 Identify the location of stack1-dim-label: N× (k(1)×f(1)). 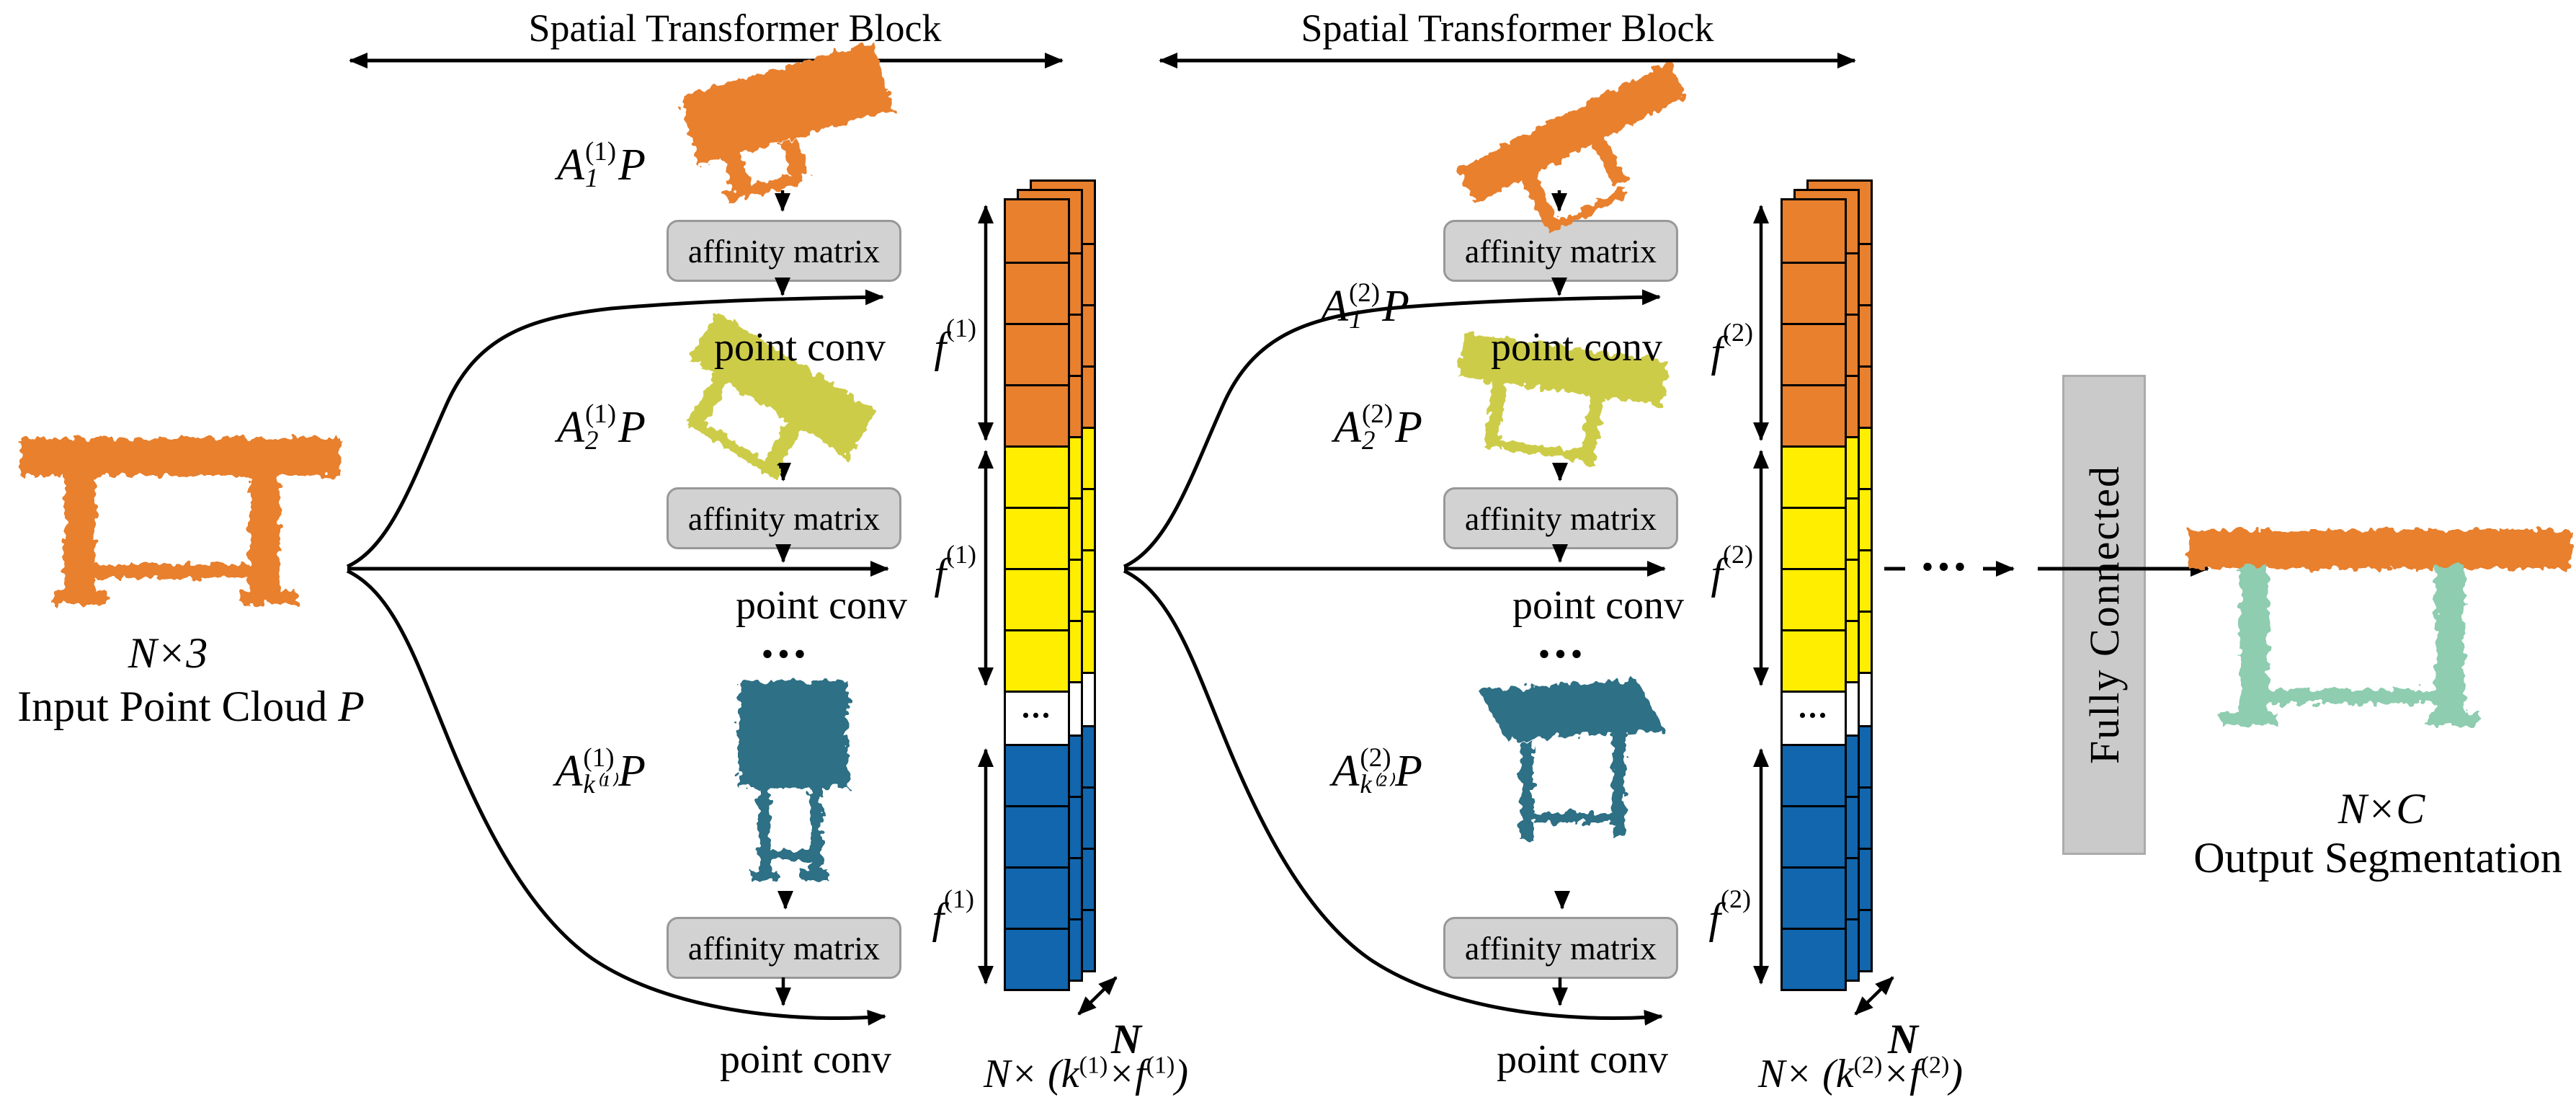
(1086, 1074).